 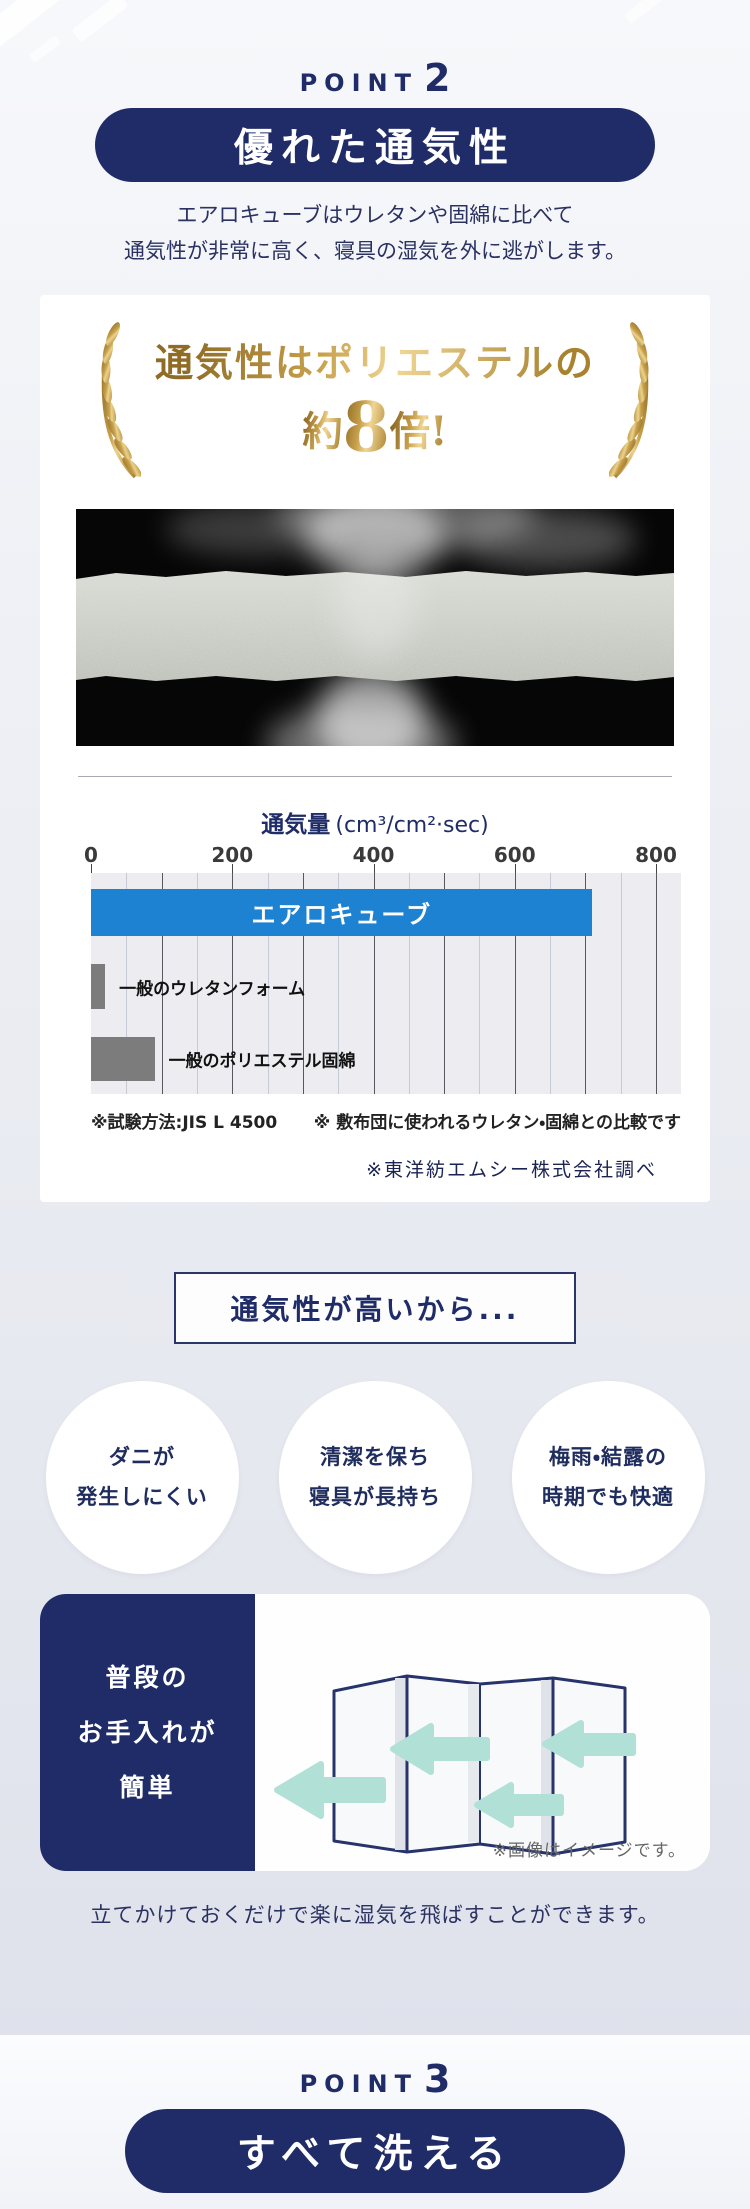 What do you see at coordinates (437, 78) in the screenshot?
I see `point-number: 2` at bounding box center [437, 78].